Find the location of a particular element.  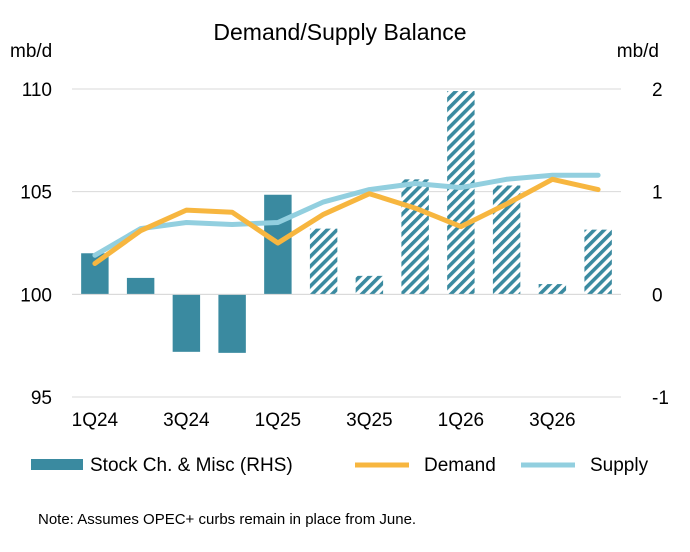

bar-stock-change-2q25 is located at coordinates (323, 261).